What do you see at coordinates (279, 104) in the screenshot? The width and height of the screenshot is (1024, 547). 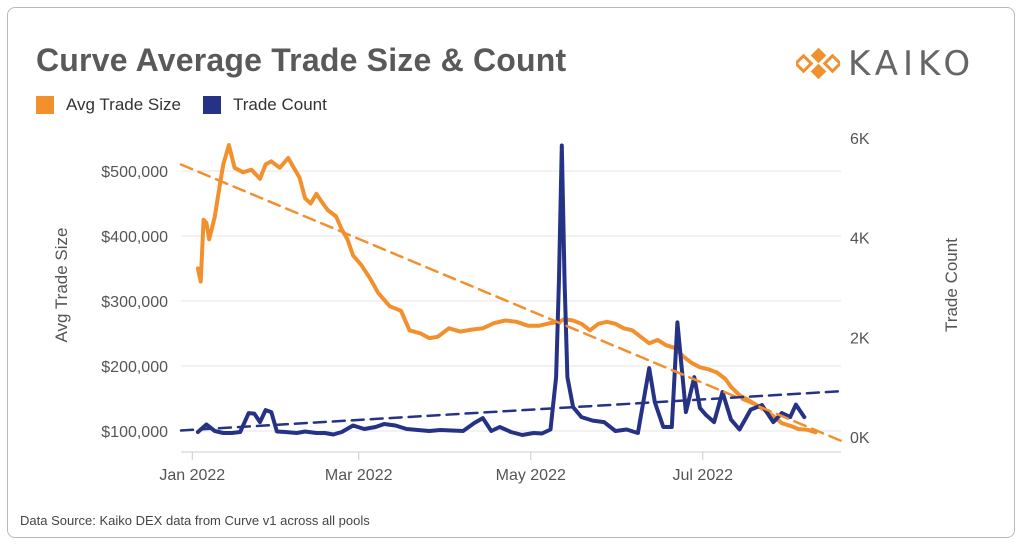 I see `legend-label-count: Trade Count` at bounding box center [279, 104].